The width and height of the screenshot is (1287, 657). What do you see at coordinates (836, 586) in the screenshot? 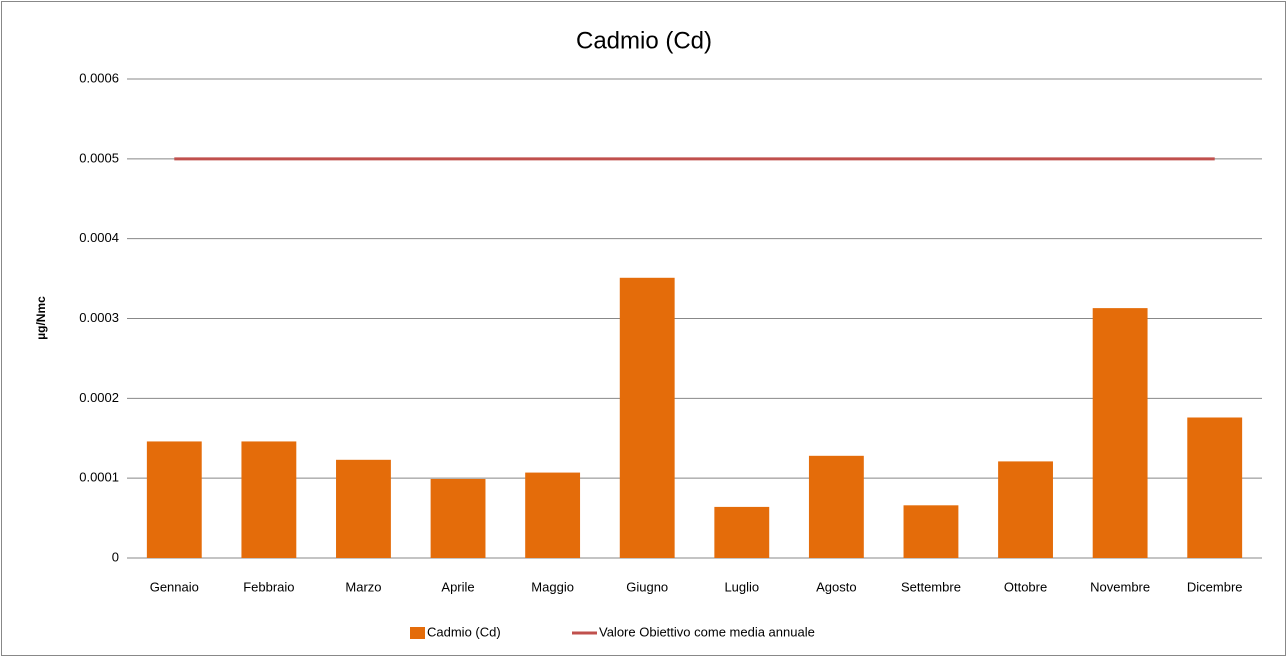
I see `x-tick-label: Agosto` at bounding box center [836, 586].